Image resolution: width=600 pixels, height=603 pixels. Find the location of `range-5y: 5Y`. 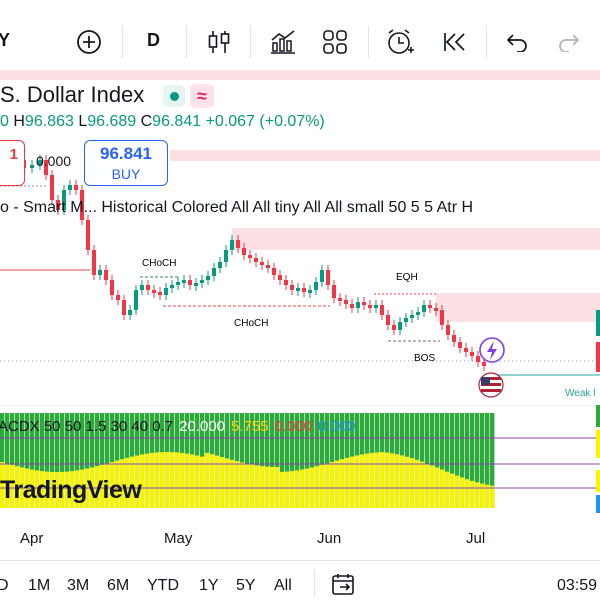

range-5y: 5Y is located at coordinates (246, 585).